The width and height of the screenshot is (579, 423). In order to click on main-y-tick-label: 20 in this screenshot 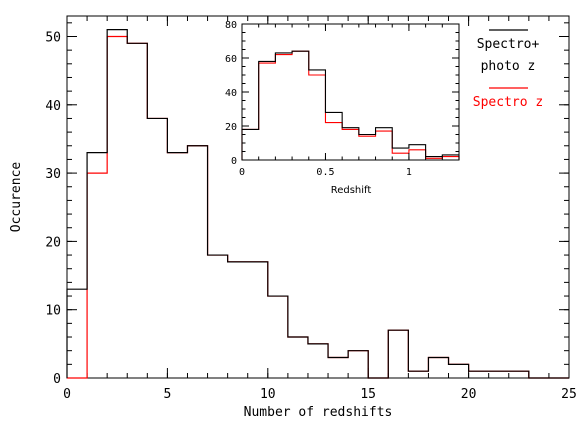, I will do `click(53, 242)`.